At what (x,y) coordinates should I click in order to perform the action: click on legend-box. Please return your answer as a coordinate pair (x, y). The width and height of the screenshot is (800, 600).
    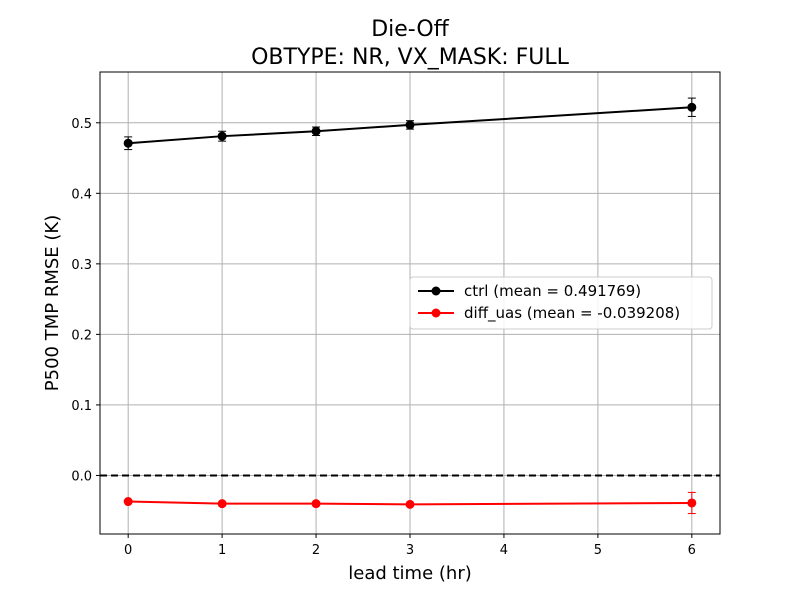
    Looking at the image, I should click on (561, 303).